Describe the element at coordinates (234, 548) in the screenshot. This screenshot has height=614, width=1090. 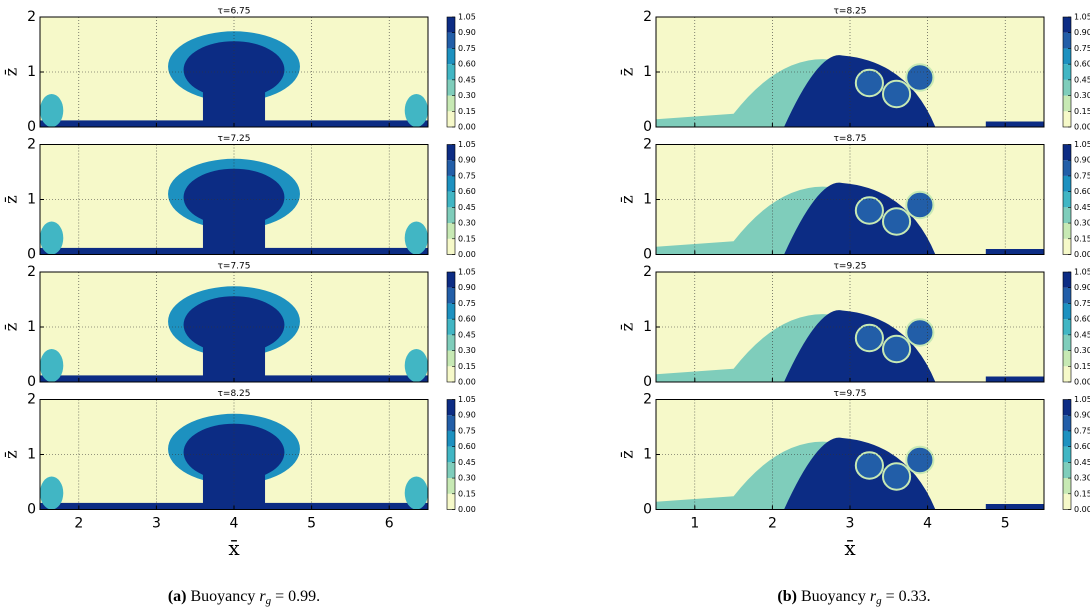
I see `x-axis-label: x̄` at that location.